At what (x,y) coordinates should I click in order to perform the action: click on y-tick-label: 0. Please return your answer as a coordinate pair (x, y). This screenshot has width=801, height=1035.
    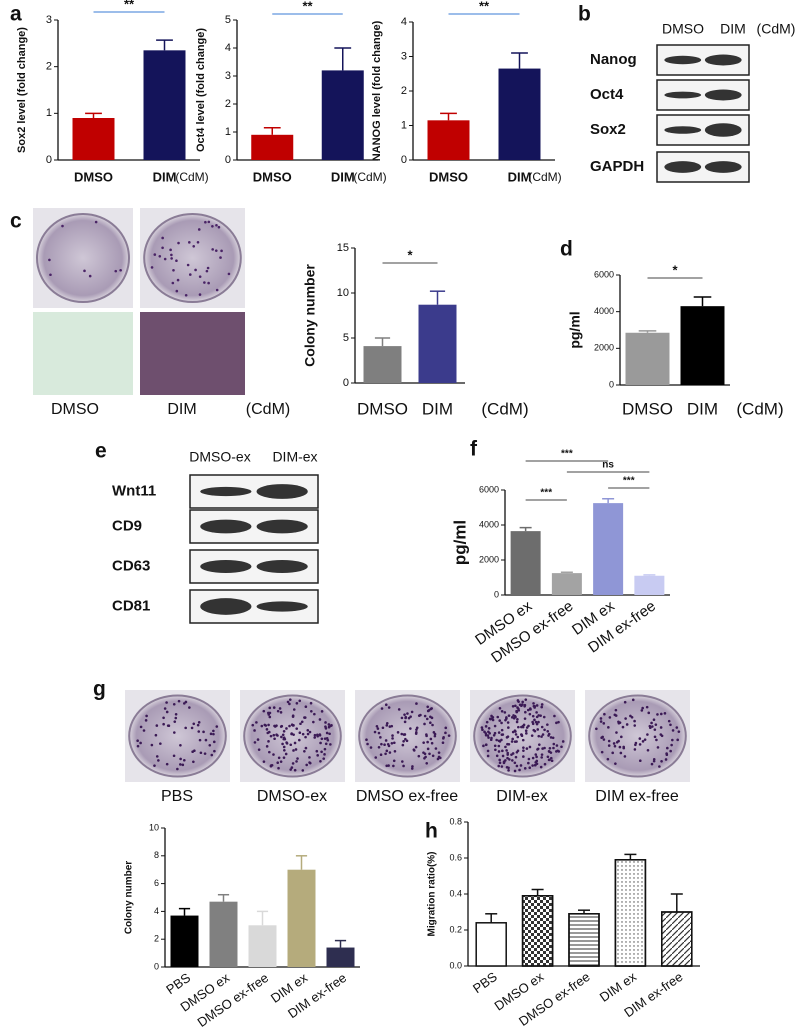
    Looking at the image, I should click on (404, 160).